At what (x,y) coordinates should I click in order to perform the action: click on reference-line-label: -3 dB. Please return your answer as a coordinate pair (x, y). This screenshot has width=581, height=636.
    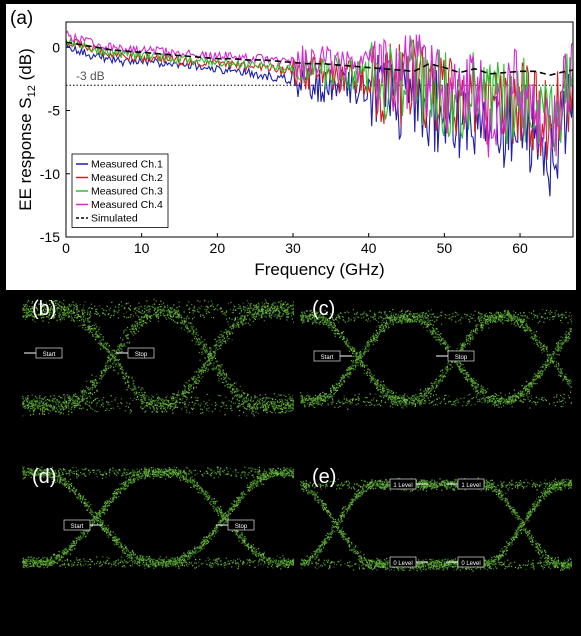
    Looking at the image, I should click on (90, 76).